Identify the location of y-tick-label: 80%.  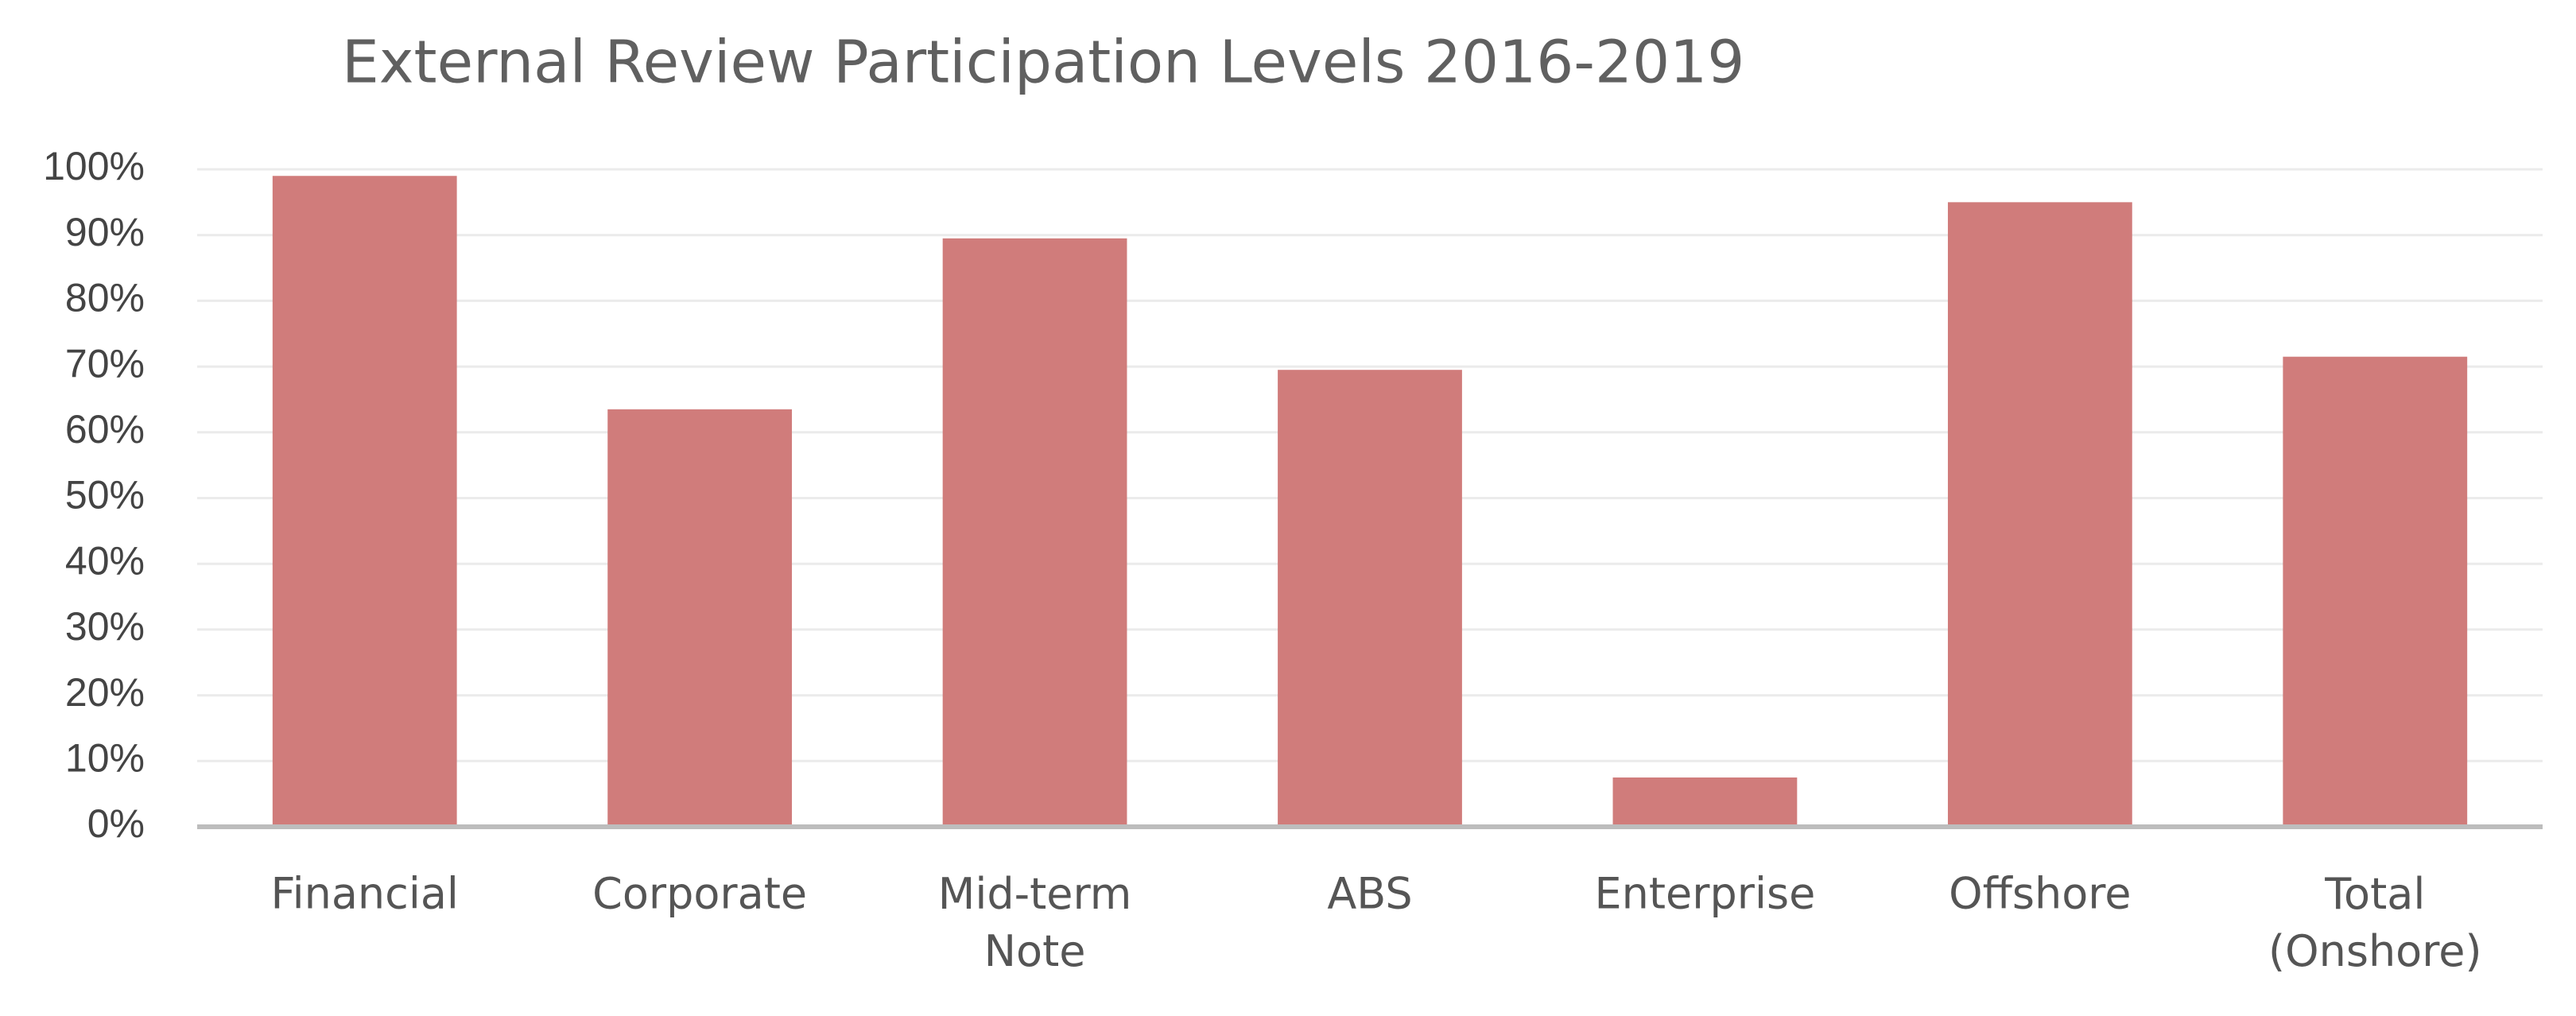
(105, 298).